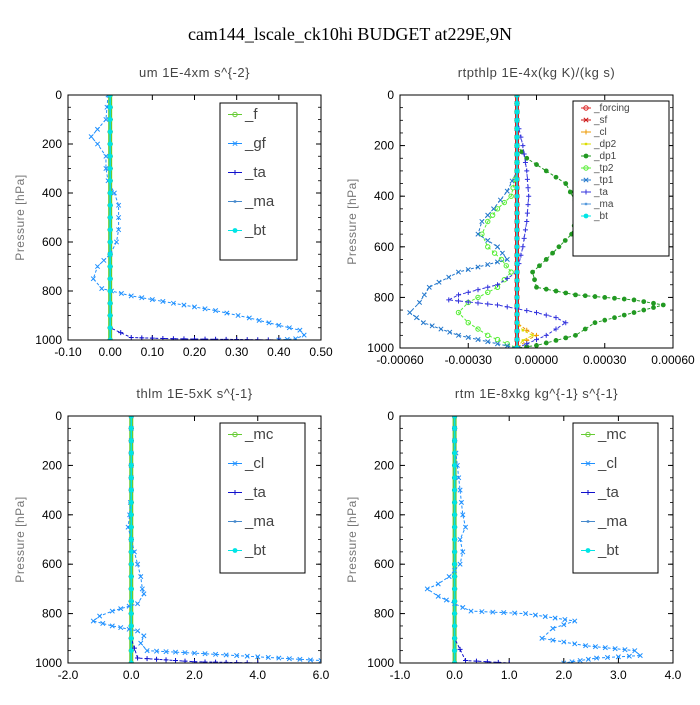 This screenshot has height=705, width=700. What do you see at coordinates (262, 498) in the screenshot?
I see `legend-box` at bounding box center [262, 498].